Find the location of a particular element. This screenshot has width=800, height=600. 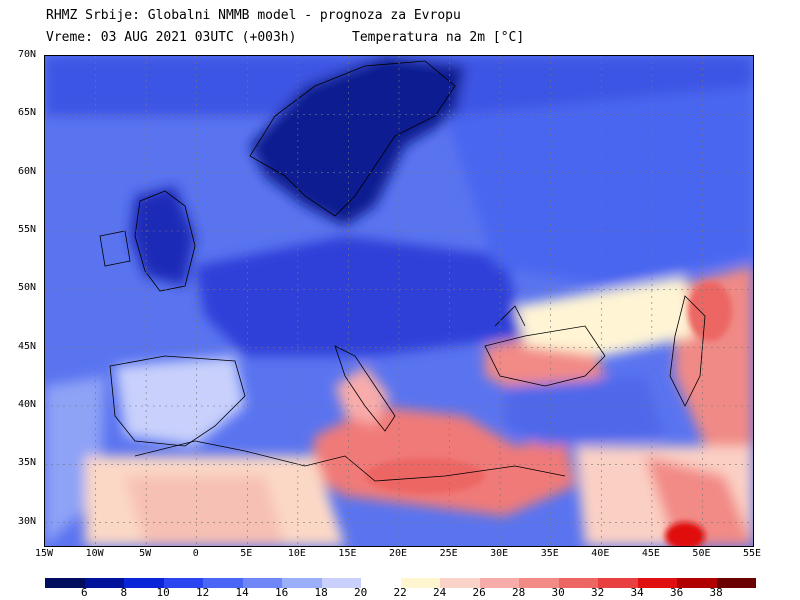

colorbar-label: 22 is located at coordinates (400, 592).